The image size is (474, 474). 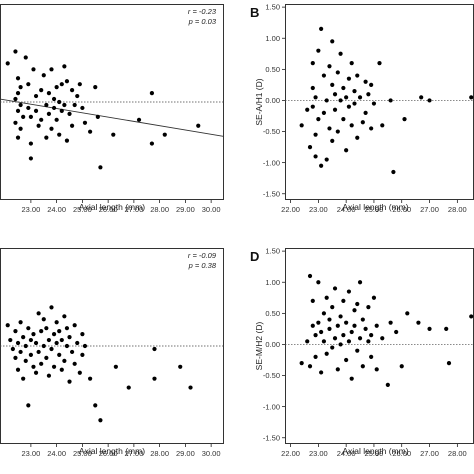 What do you see at coordinates (271, 406) in the screenshot?
I see `y-tick-label: -1.00` at bounding box center [271, 406].